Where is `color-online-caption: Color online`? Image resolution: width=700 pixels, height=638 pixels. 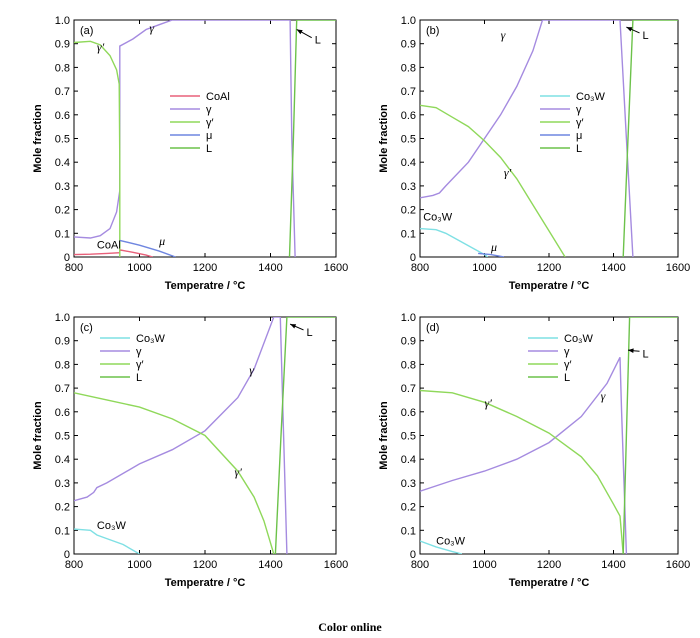 color-online-caption: Color online is located at coordinates (350, 627).